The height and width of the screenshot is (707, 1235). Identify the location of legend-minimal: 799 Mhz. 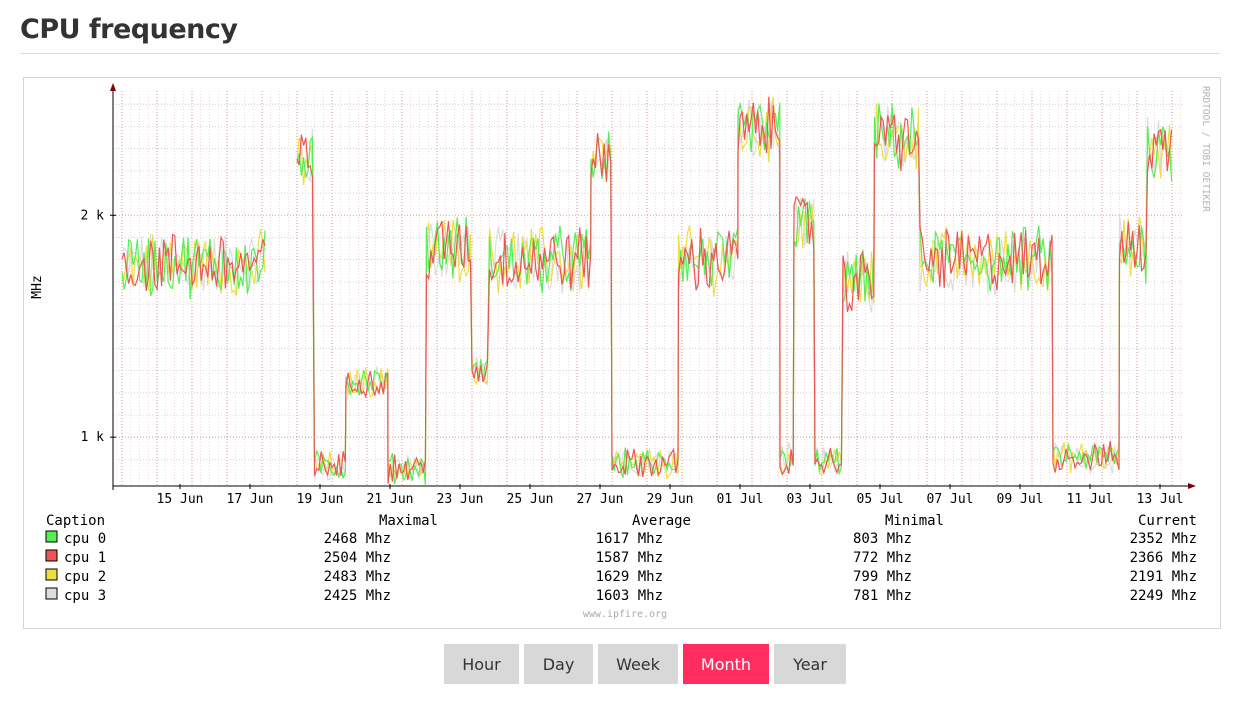
(882, 577).